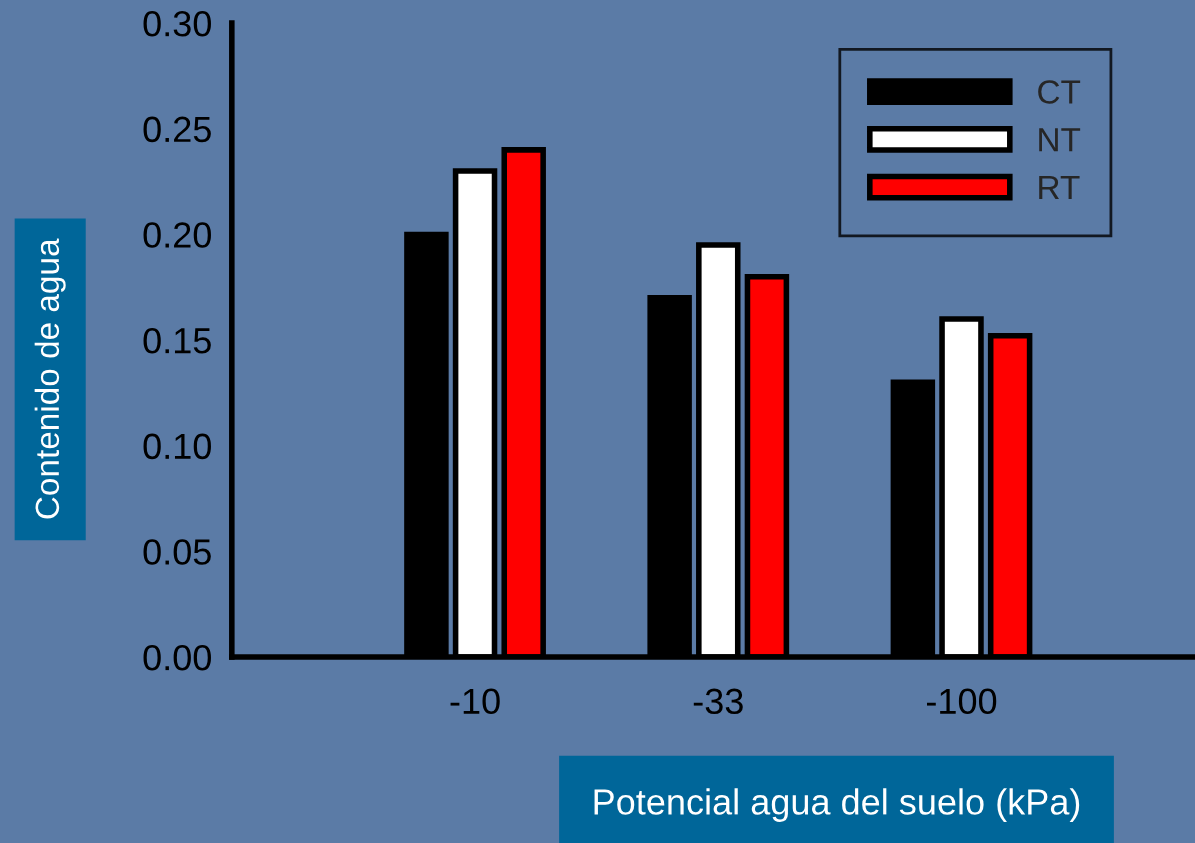  I want to click on y-tick-label: 0.30, so click(177, 23).